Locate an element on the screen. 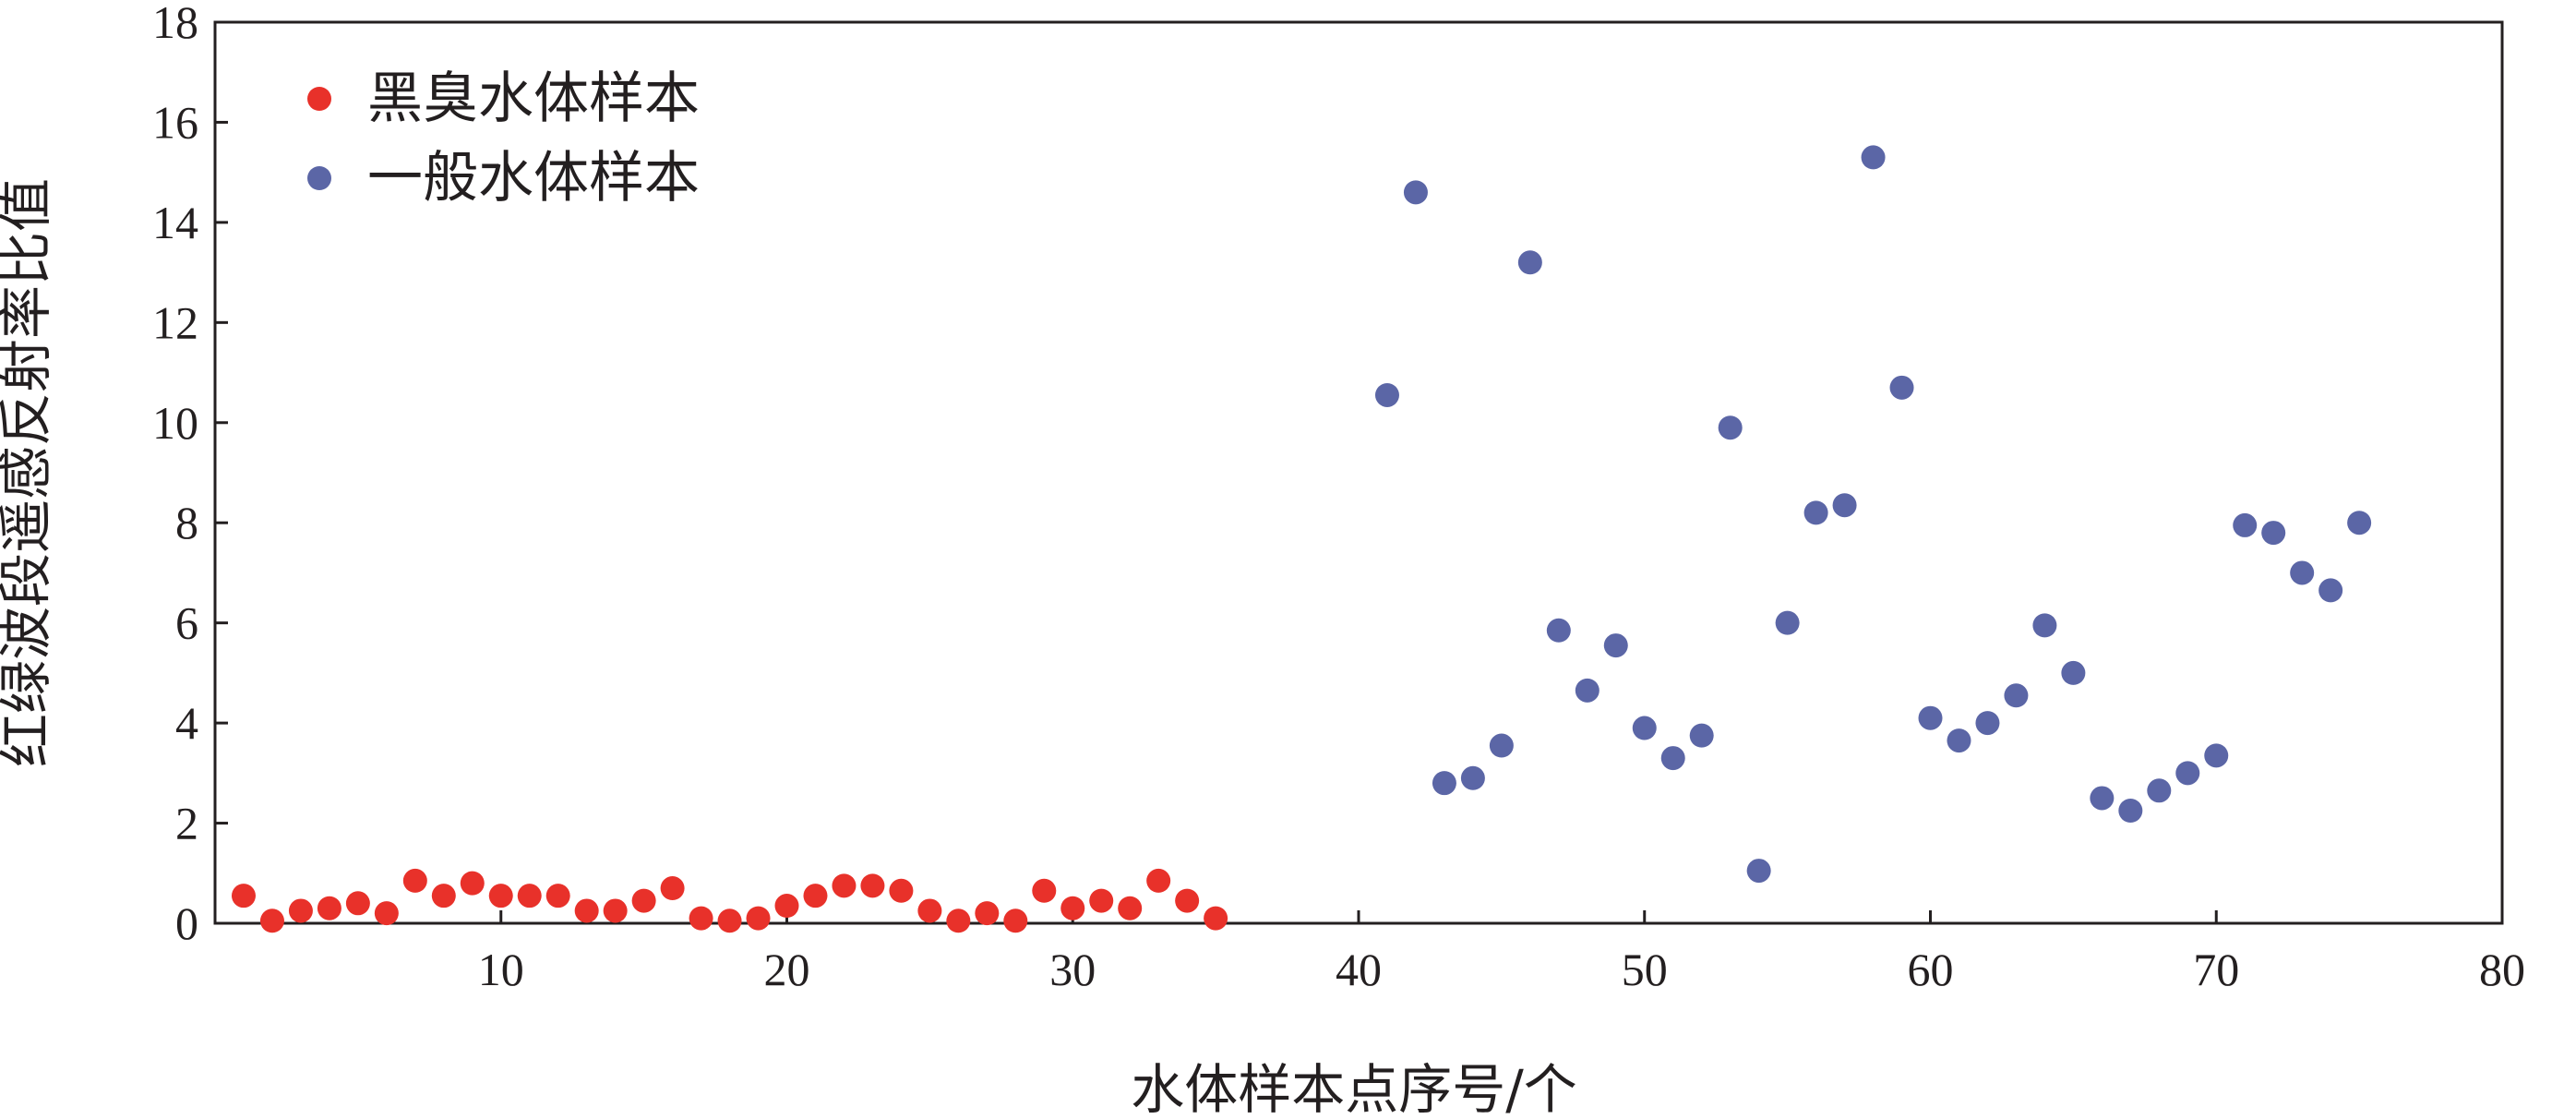 This screenshot has width=2576, height=1119. y-tick-label: 8 is located at coordinates (187, 522).